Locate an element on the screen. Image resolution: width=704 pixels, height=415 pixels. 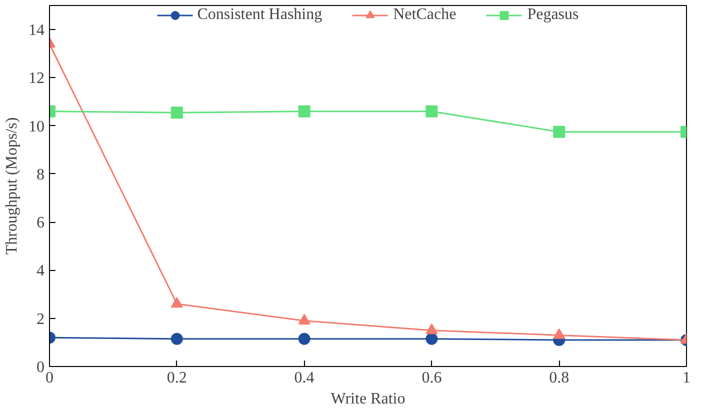
x-tick-label: 0.6 is located at coordinates (432, 378).